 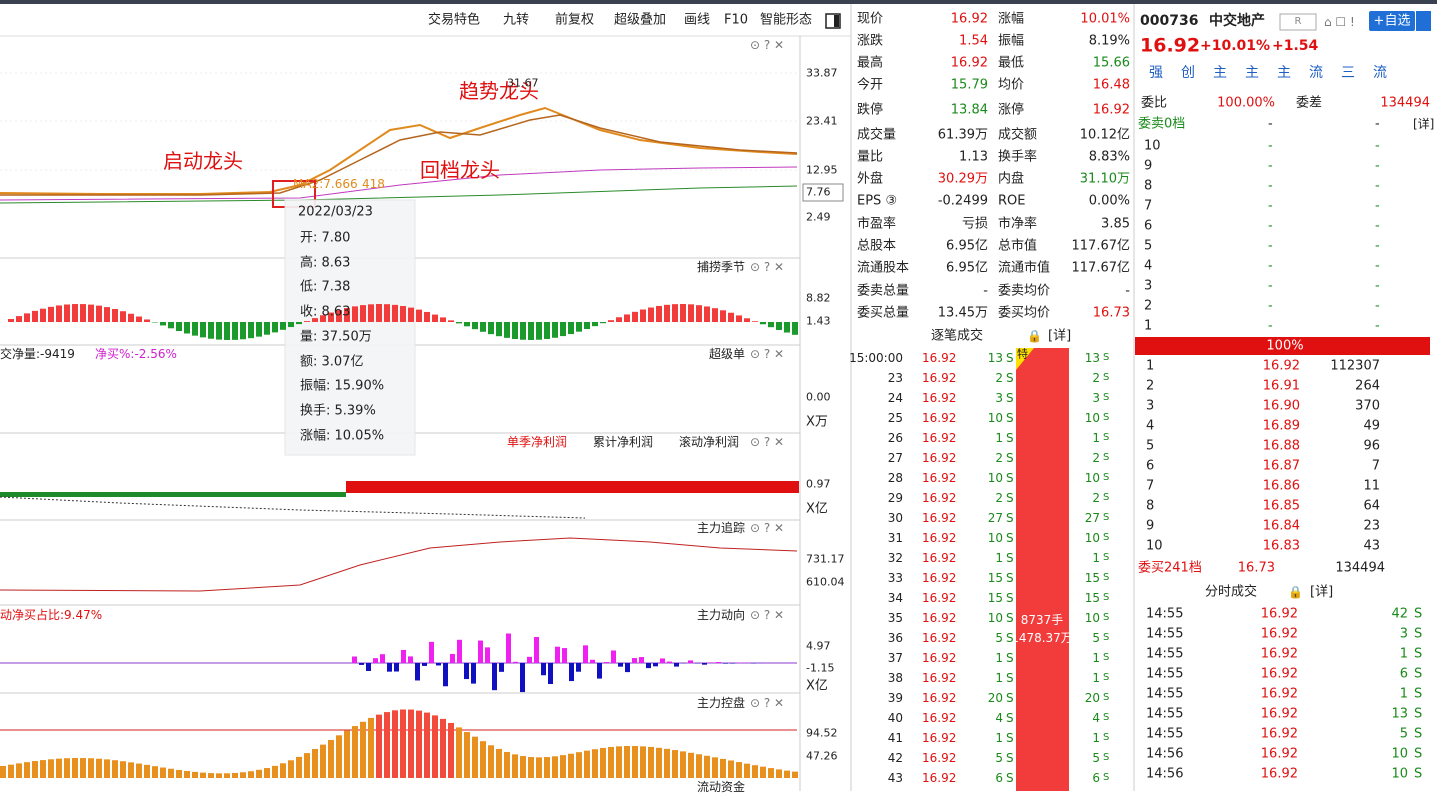 What do you see at coordinates (736, 20) in the screenshot?
I see `toolbar-item: F10` at bounding box center [736, 20].